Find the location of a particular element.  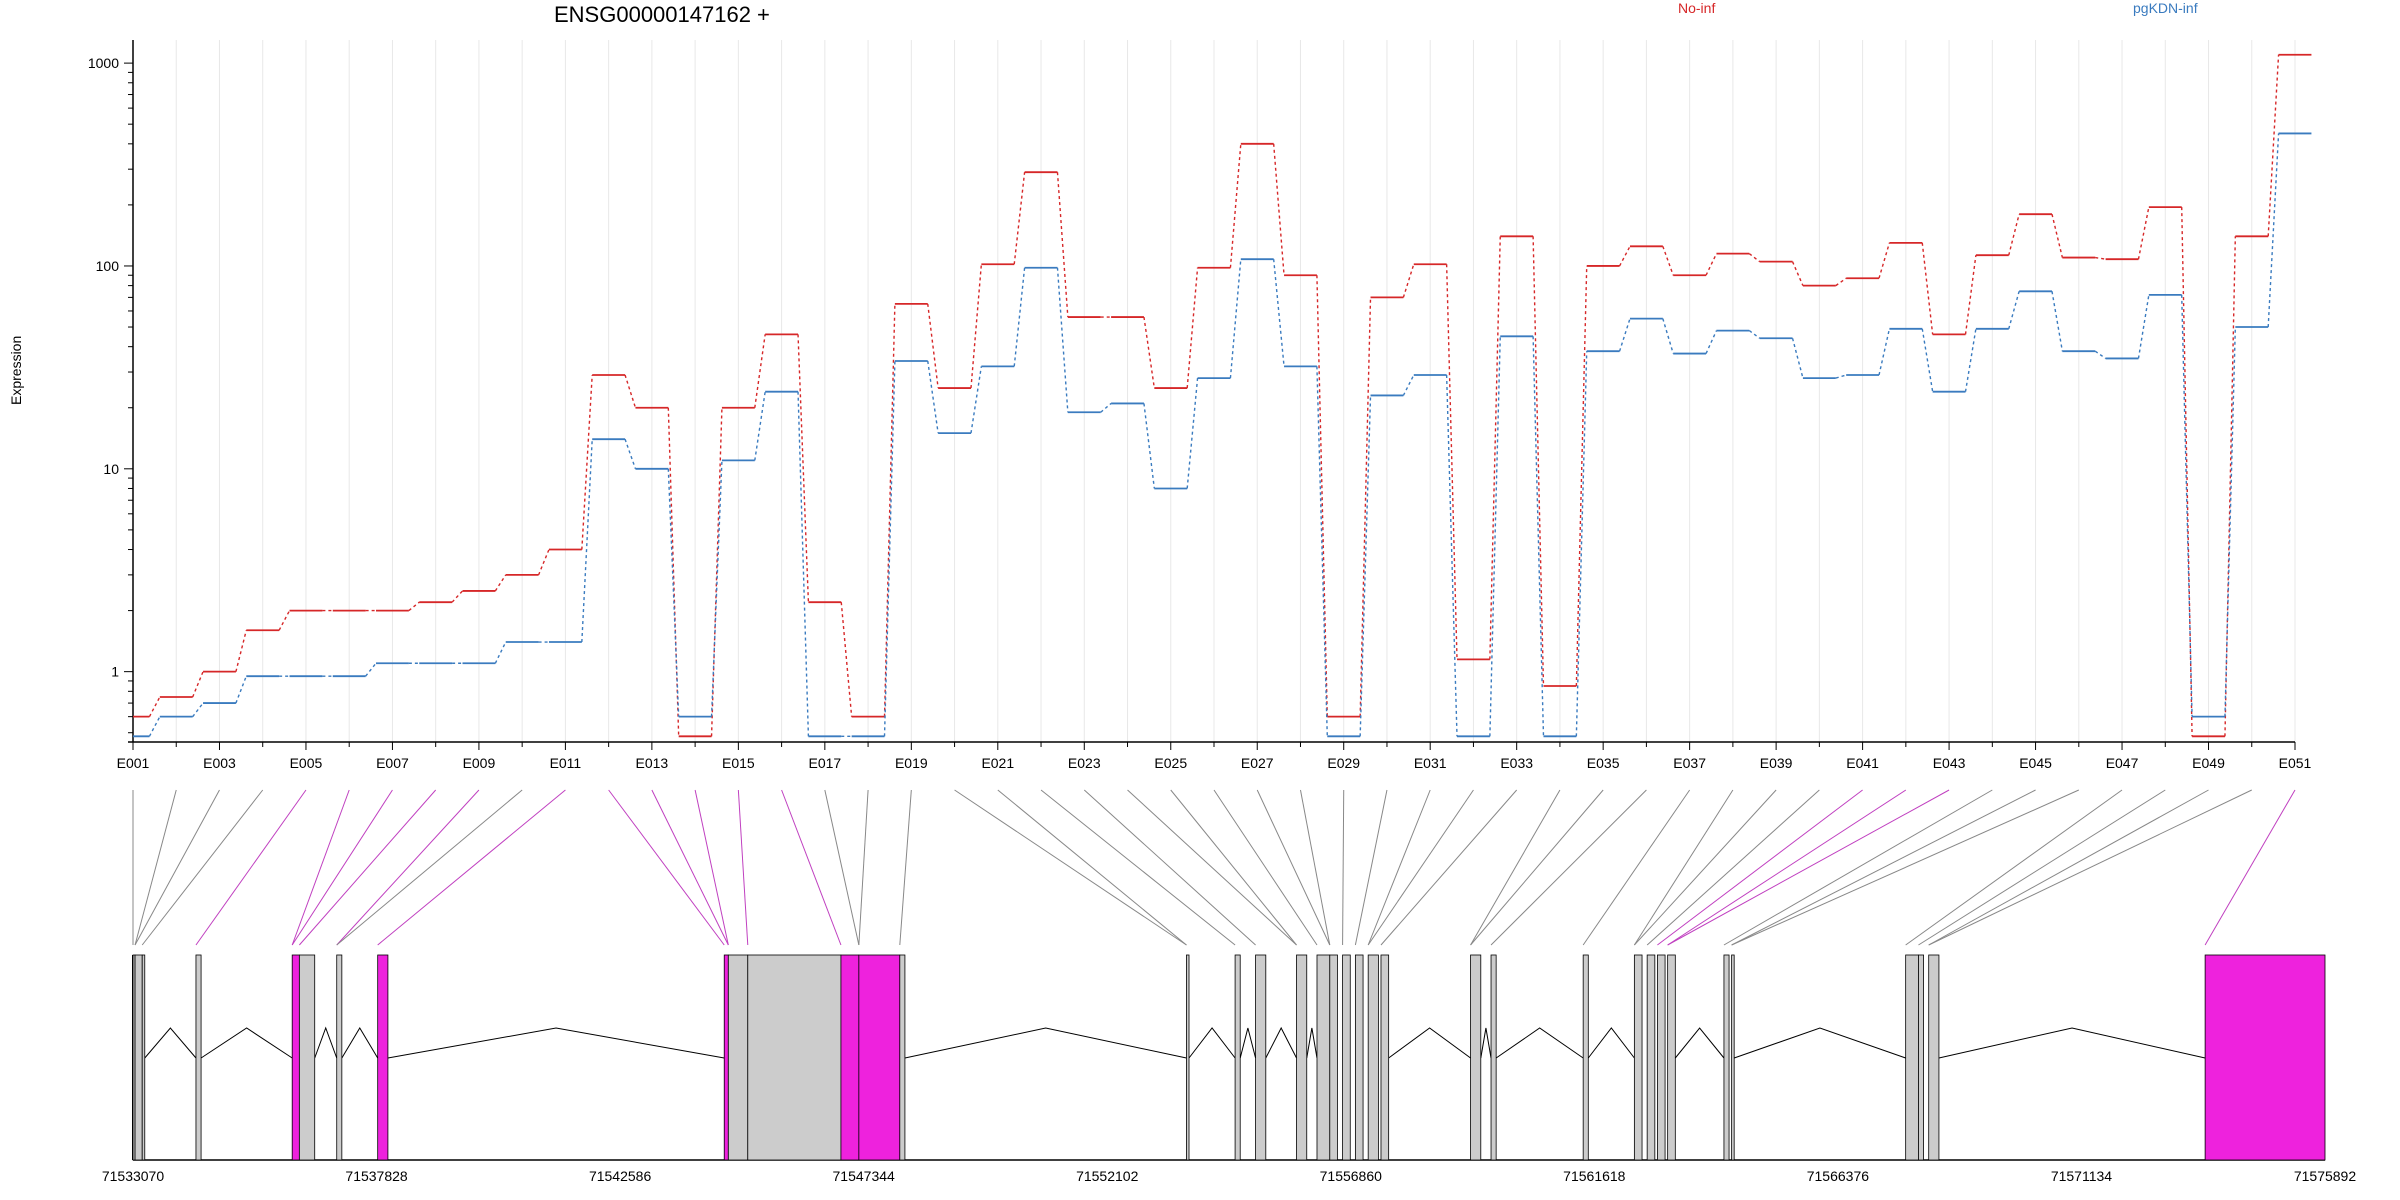

y-tick-label: 10 is located at coordinates (111, 469).